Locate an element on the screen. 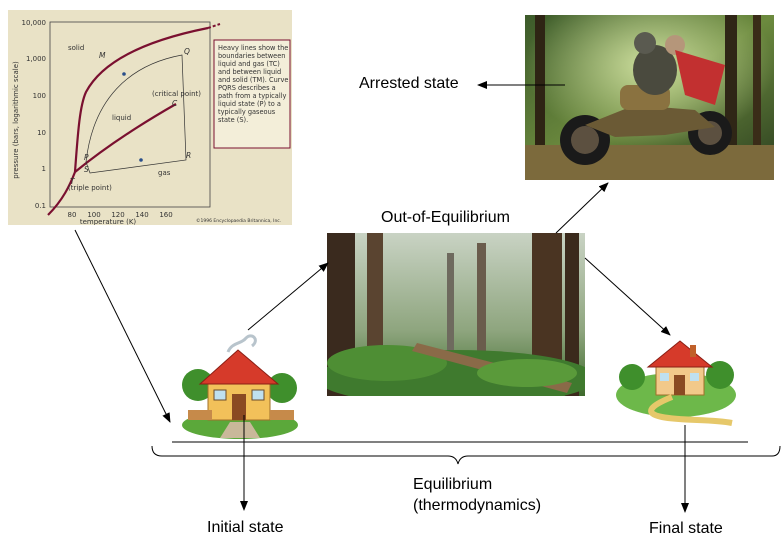  y-tick: 10 is located at coordinates (41, 133).